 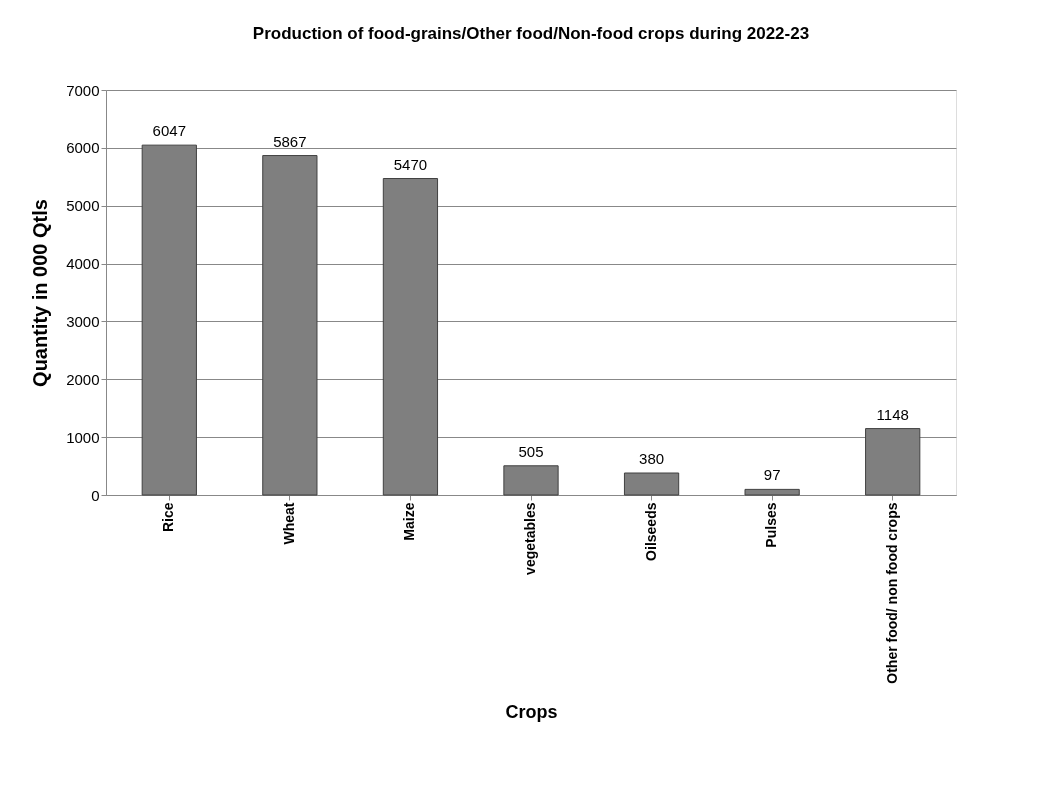 I want to click on x-tick-label: vegetables, so click(x=530, y=538).